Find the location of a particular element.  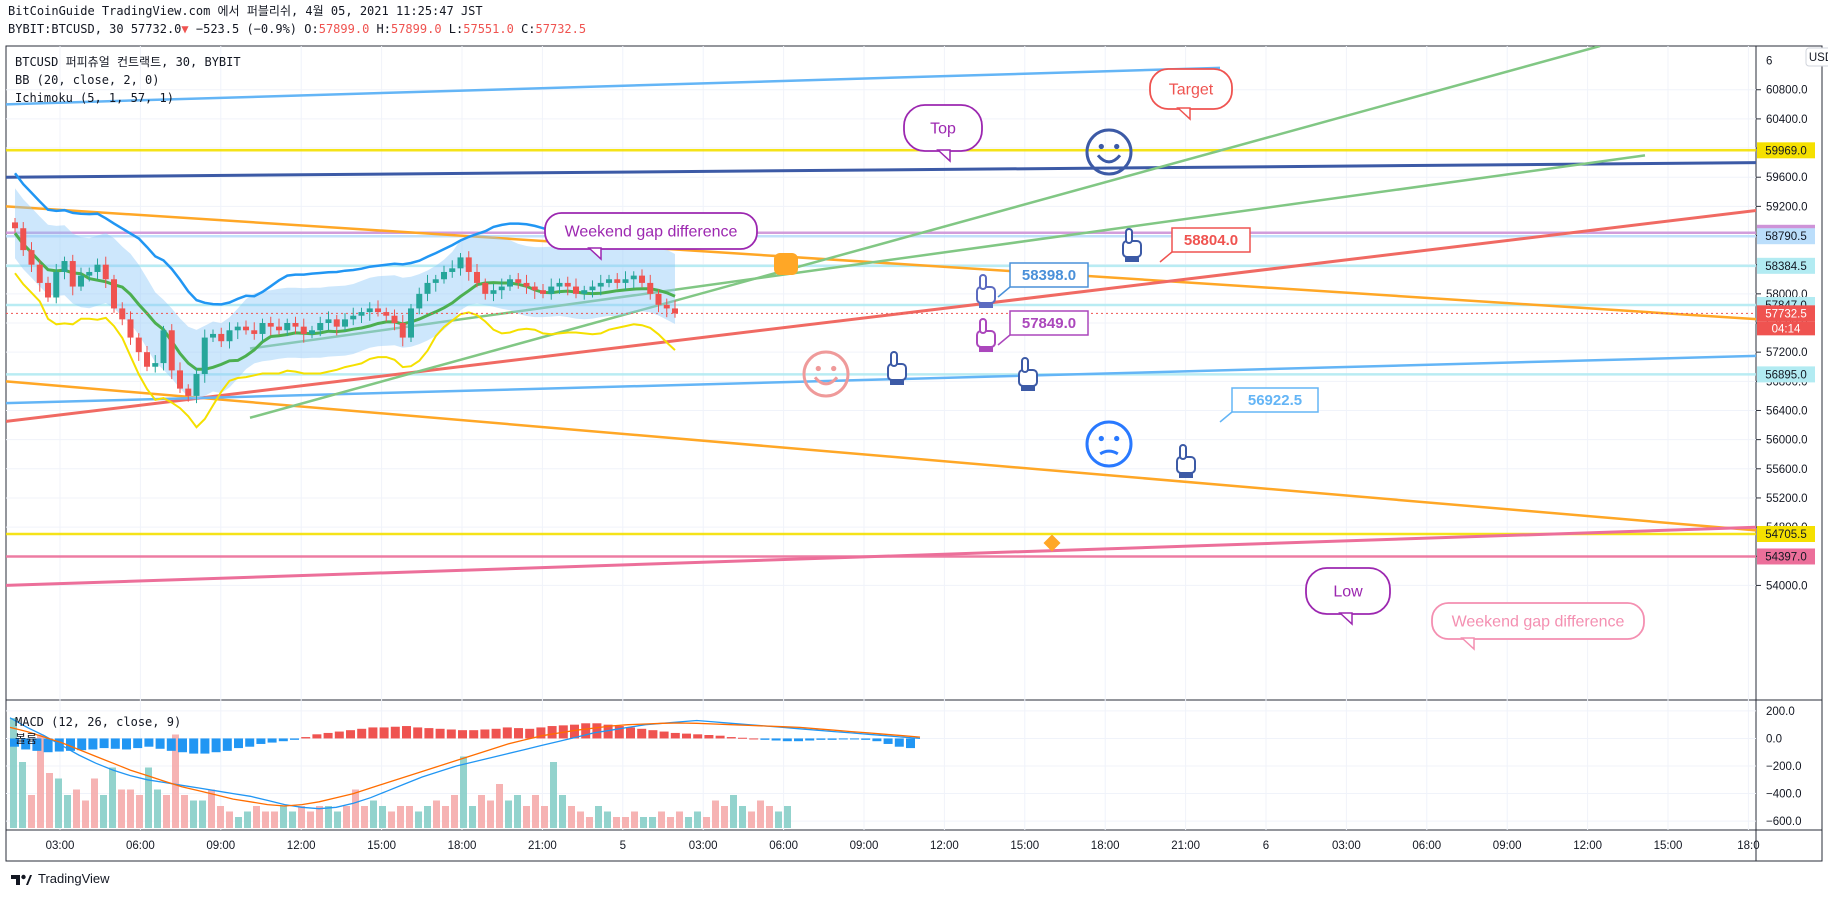

countdown-bg is located at coordinates (1786, 328).